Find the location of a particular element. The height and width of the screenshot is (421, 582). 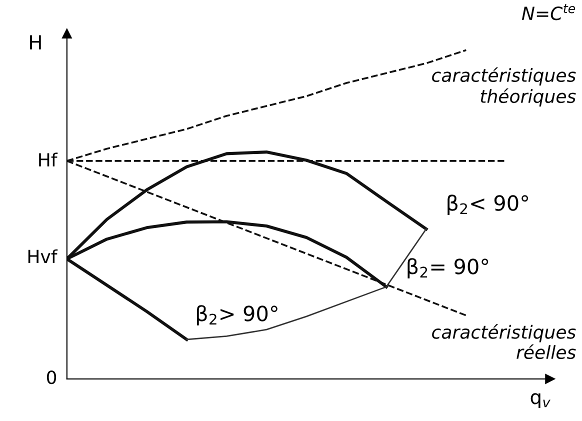

y-axis-title: H is located at coordinates (35, 42).